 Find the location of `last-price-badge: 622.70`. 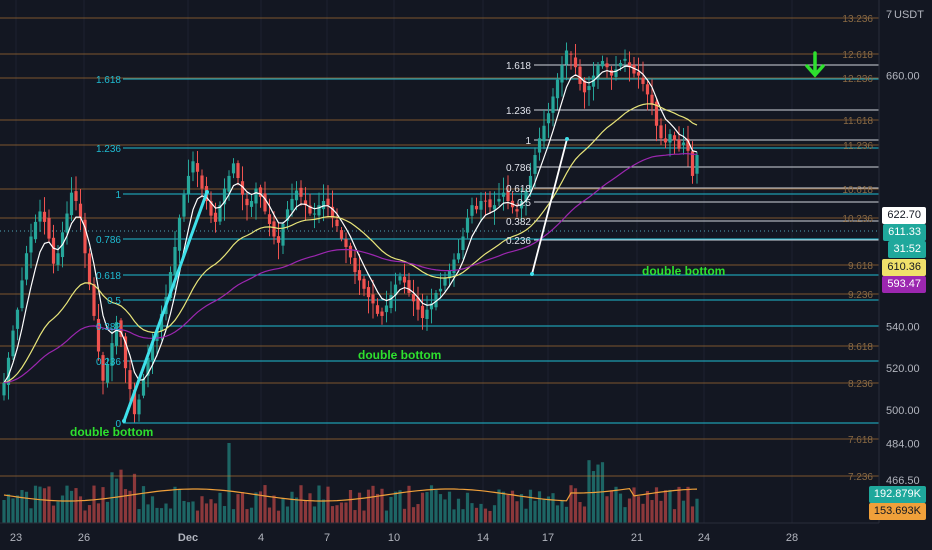

last-price-badge: 622.70 is located at coordinates (904, 215).